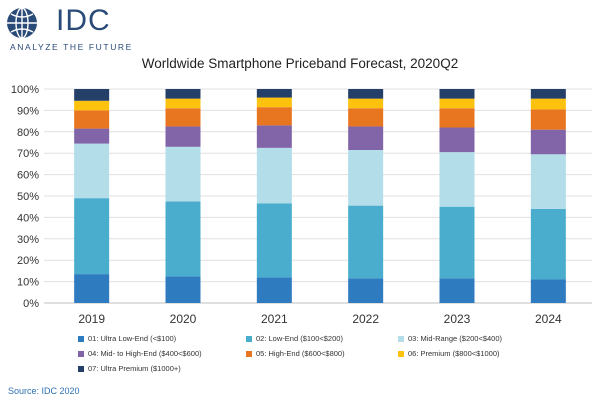 This screenshot has height=404, width=600. What do you see at coordinates (28, 283) in the screenshot?
I see `y-tick-label: 10%` at bounding box center [28, 283].